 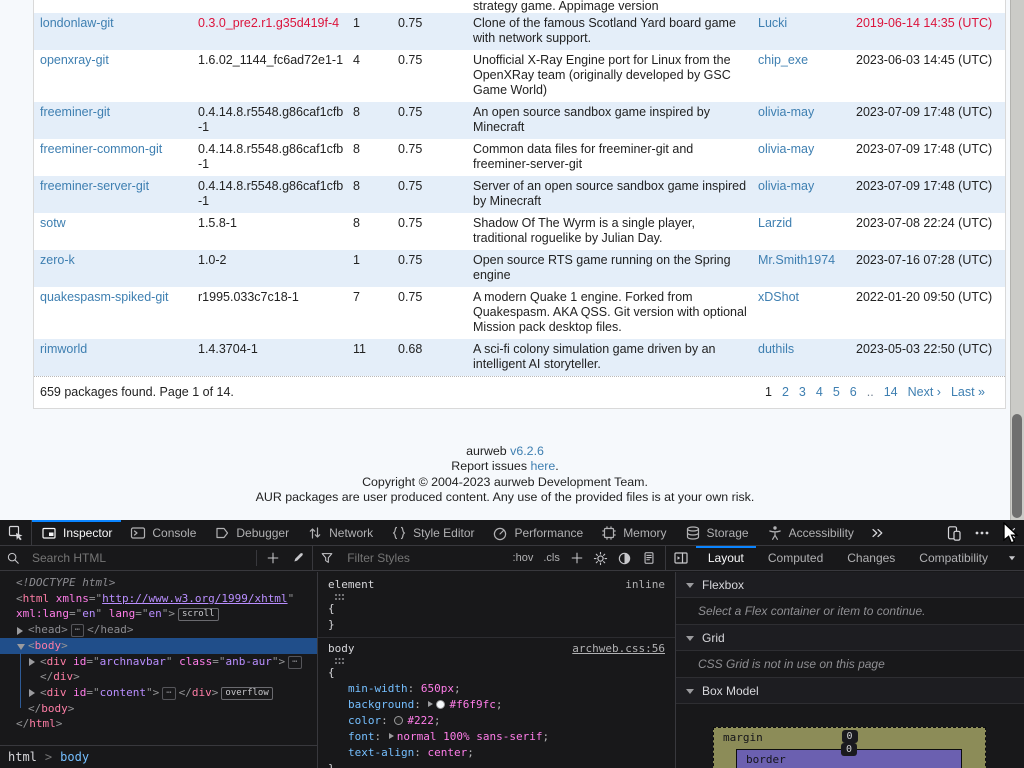 What do you see at coordinates (577, 558) in the screenshot?
I see `add-rule-button` at bounding box center [577, 558].